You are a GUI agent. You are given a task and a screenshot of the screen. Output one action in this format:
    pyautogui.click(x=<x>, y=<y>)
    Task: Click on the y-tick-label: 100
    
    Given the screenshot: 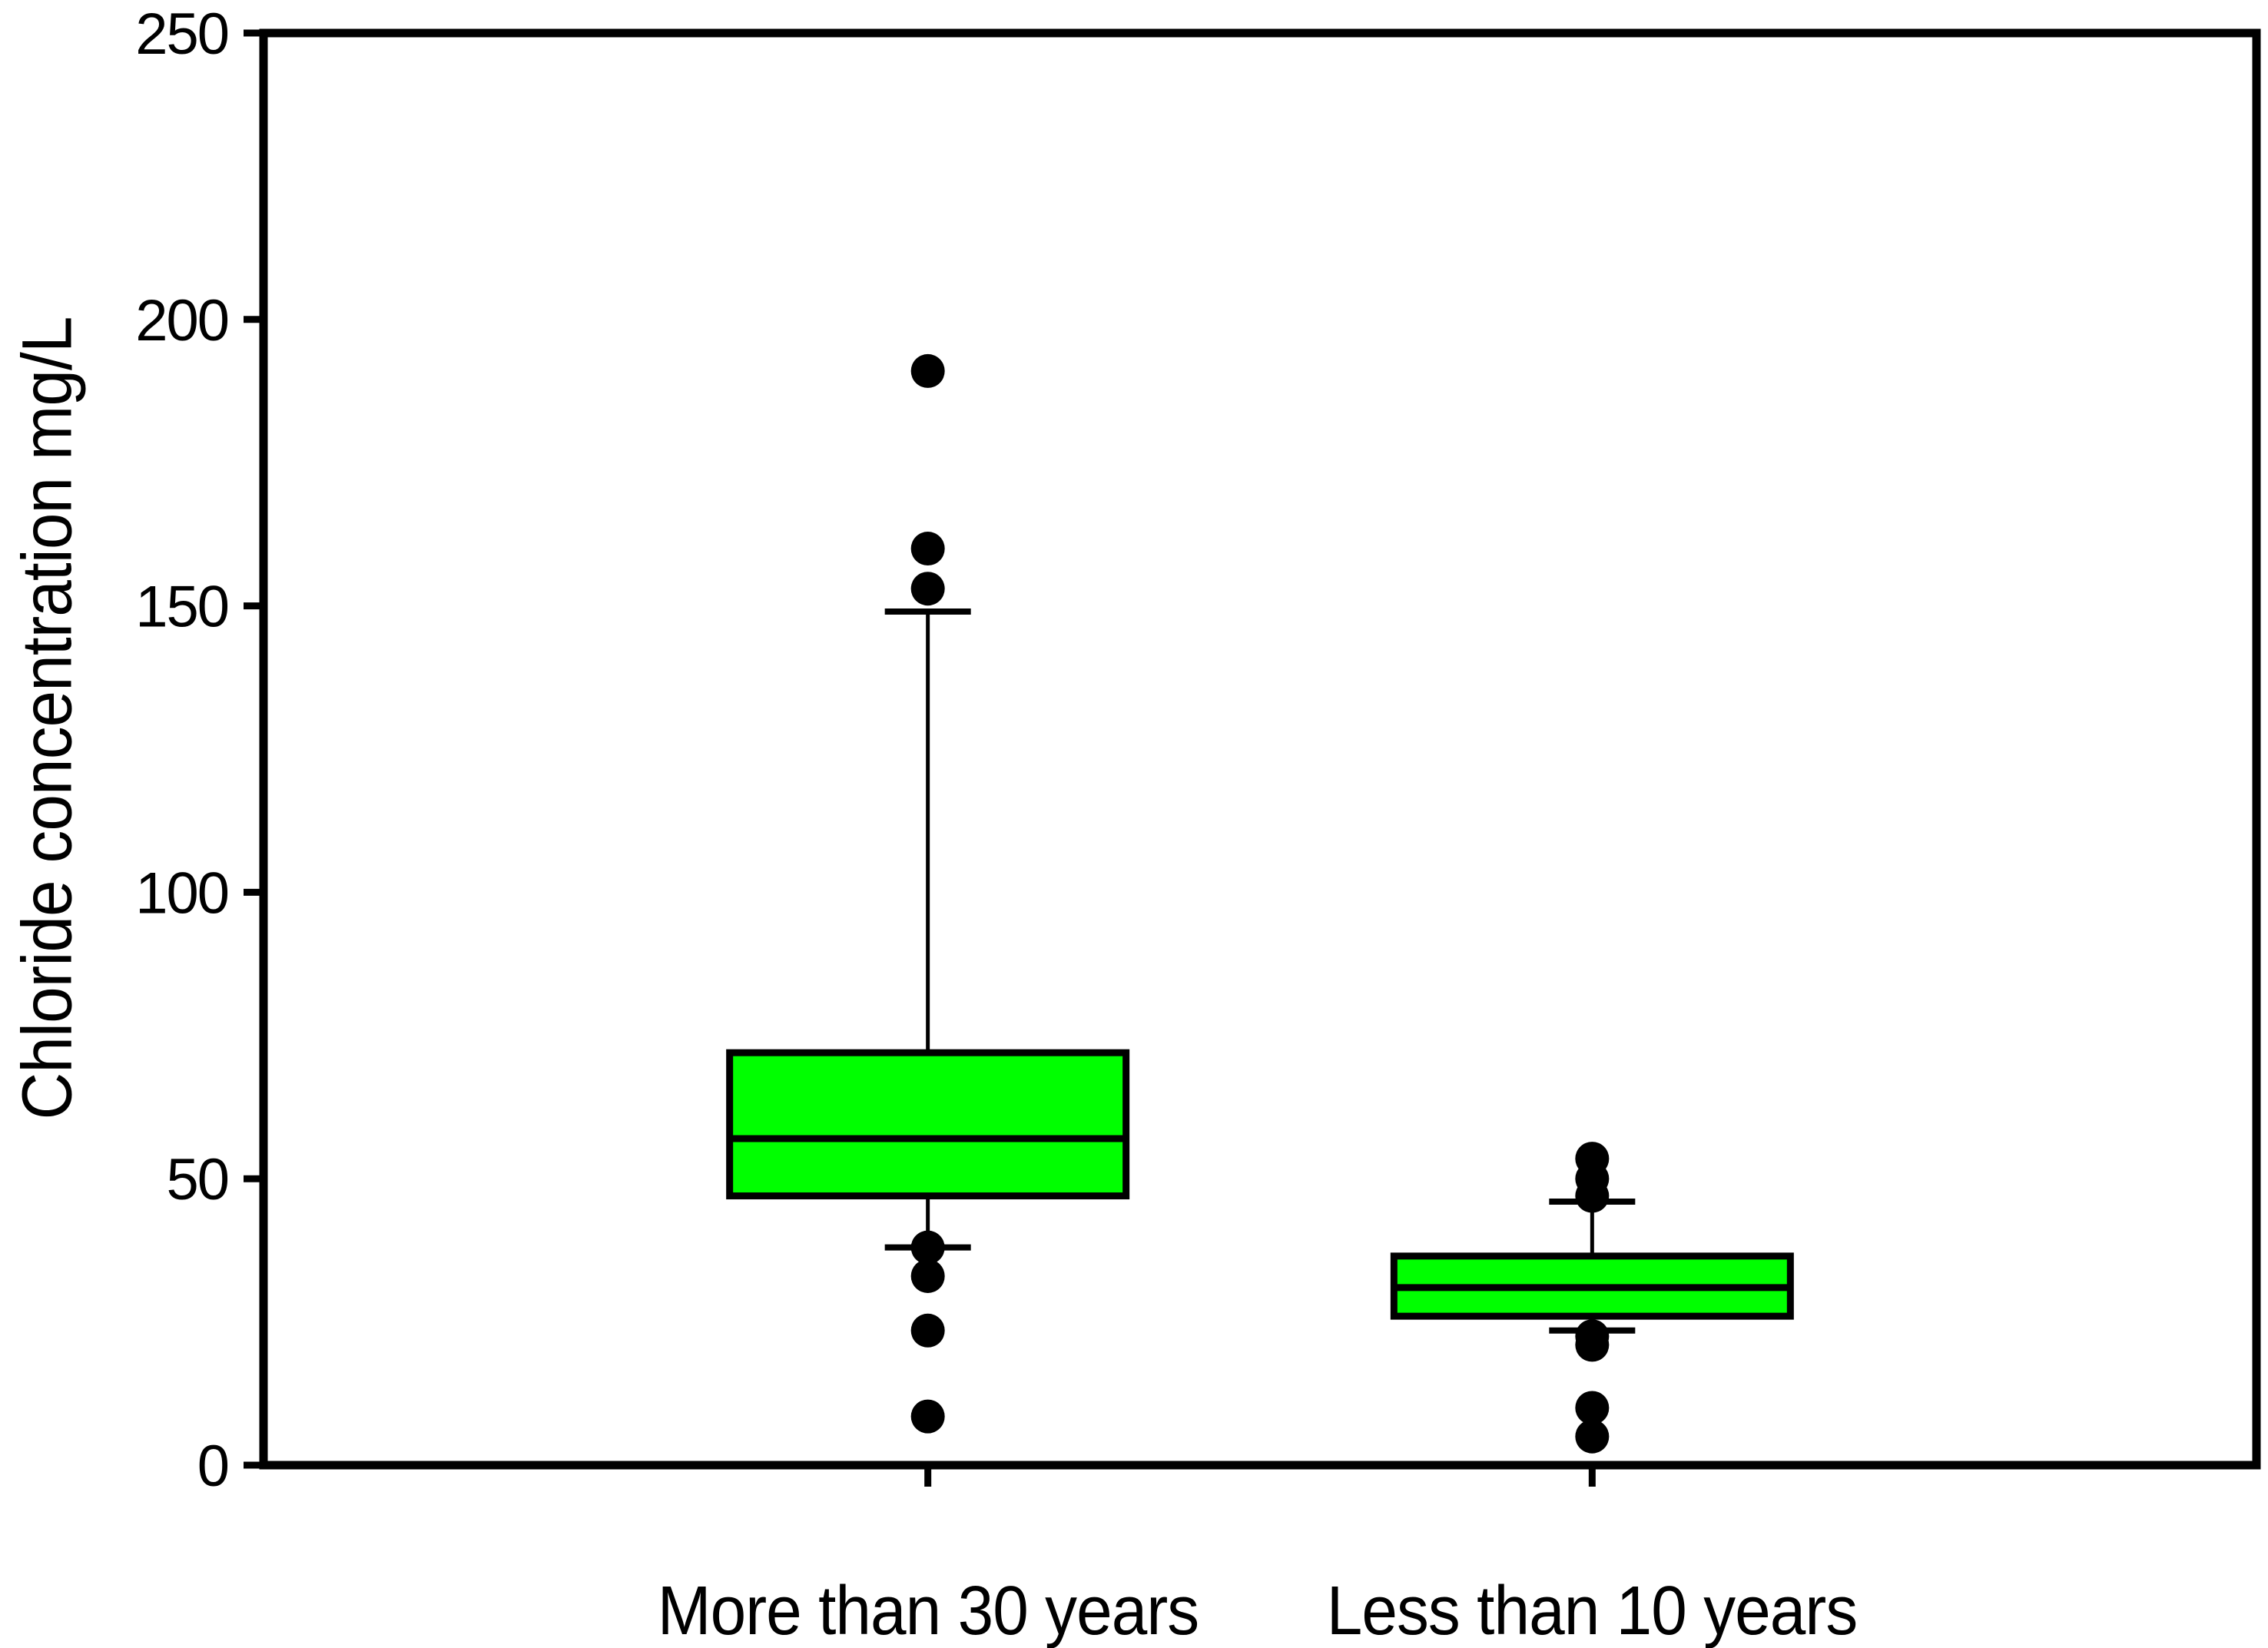 What is the action you would take?
    pyautogui.click(x=181, y=893)
    